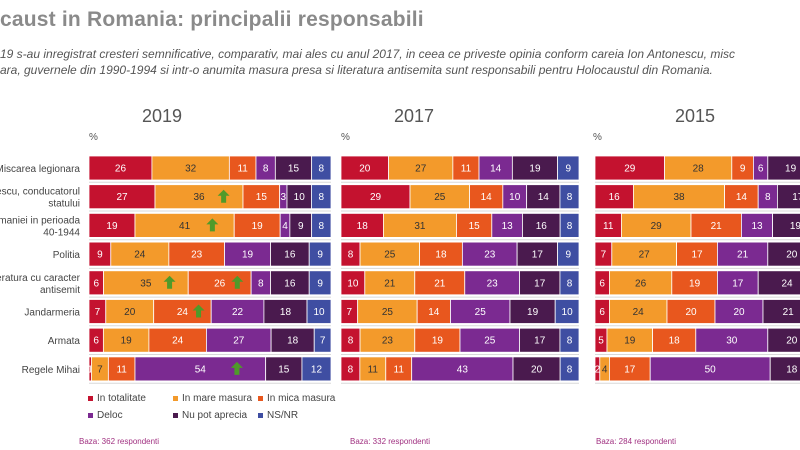 The image size is (800, 450). What do you see at coordinates (490, 255) in the screenshot?
I see `data-label: 23` at bounding box center [490, 255].